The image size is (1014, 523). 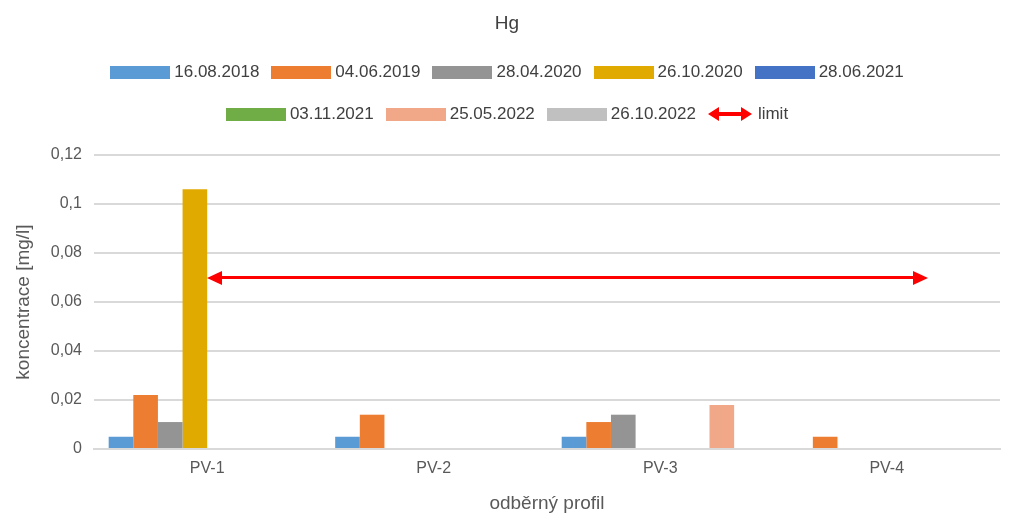 I want to click on legend-label: 28.06.2021, so click(x=861, y=72).